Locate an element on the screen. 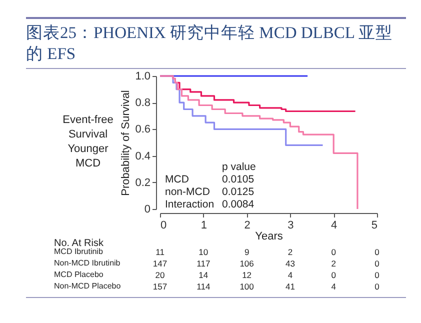 Image resolution: width=421 pixels, height=323 pixels. y-tick-label: 1.0 is located at coordinates (142, 76).